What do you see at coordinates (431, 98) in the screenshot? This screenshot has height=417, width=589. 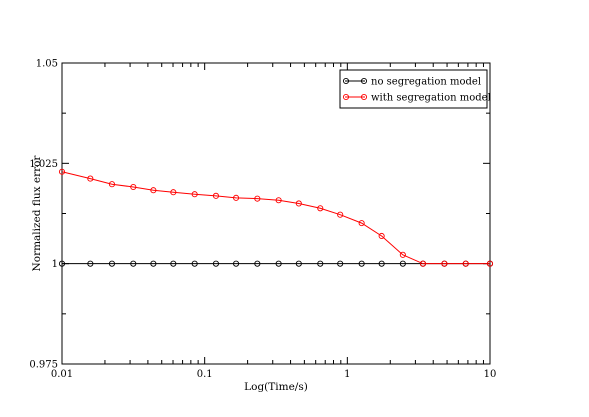 I see `legend-label: with segregation model` at bounding box center [431, 98].